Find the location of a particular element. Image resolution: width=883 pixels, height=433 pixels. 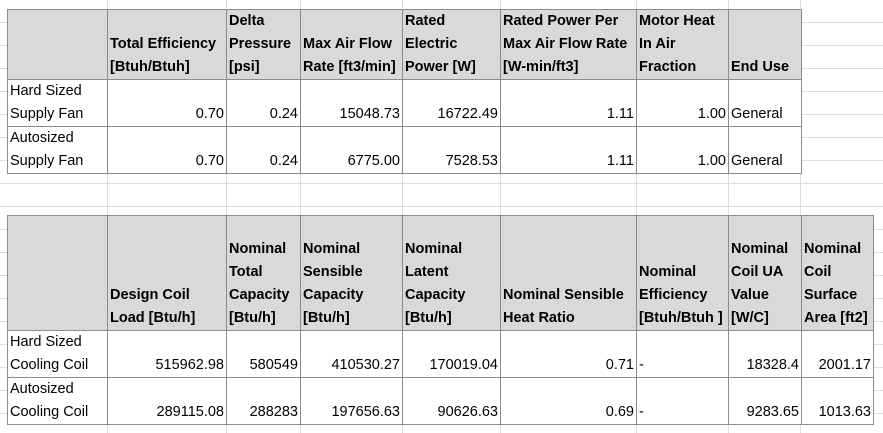

header-nominal-total-capacity: Nominal Total Capacity [Btu/h] is located at coordinates (263, 273).